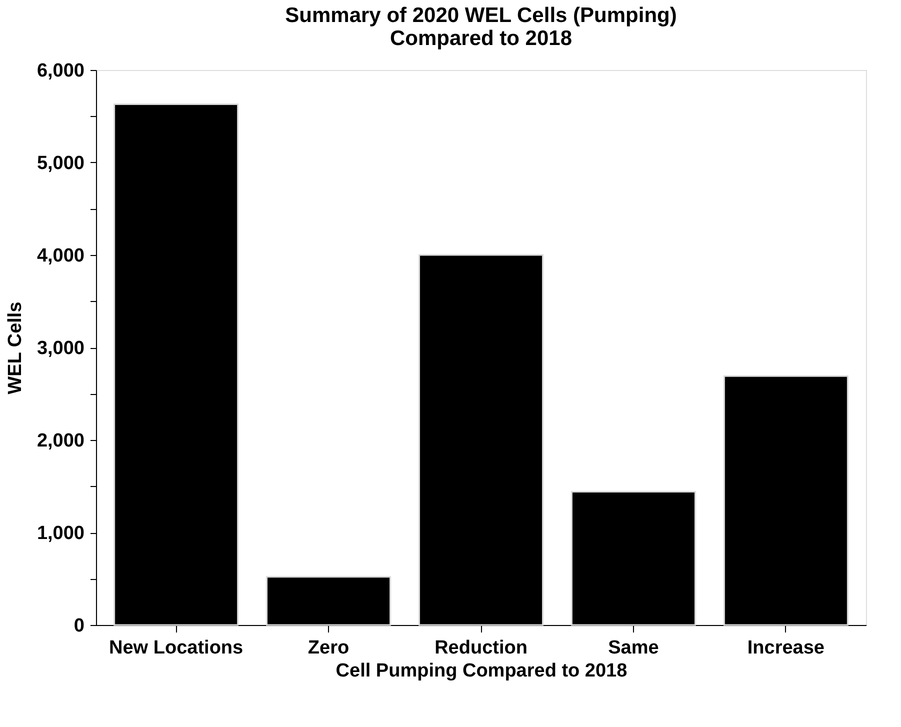  Describe the element at coordinates (60, 441) in the screenshot. I see `y-tick-label: 2,000` at that location.